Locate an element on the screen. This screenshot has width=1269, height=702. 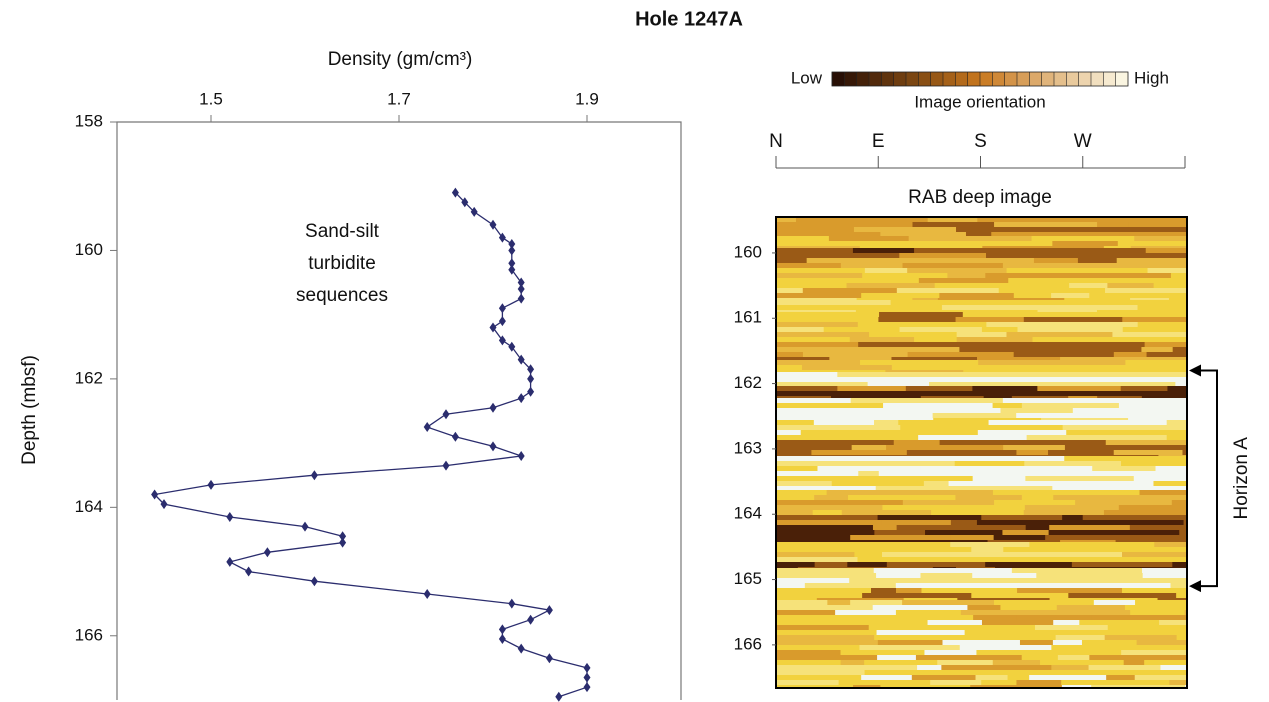
arrow-head is located at coordinates (1195, 586).